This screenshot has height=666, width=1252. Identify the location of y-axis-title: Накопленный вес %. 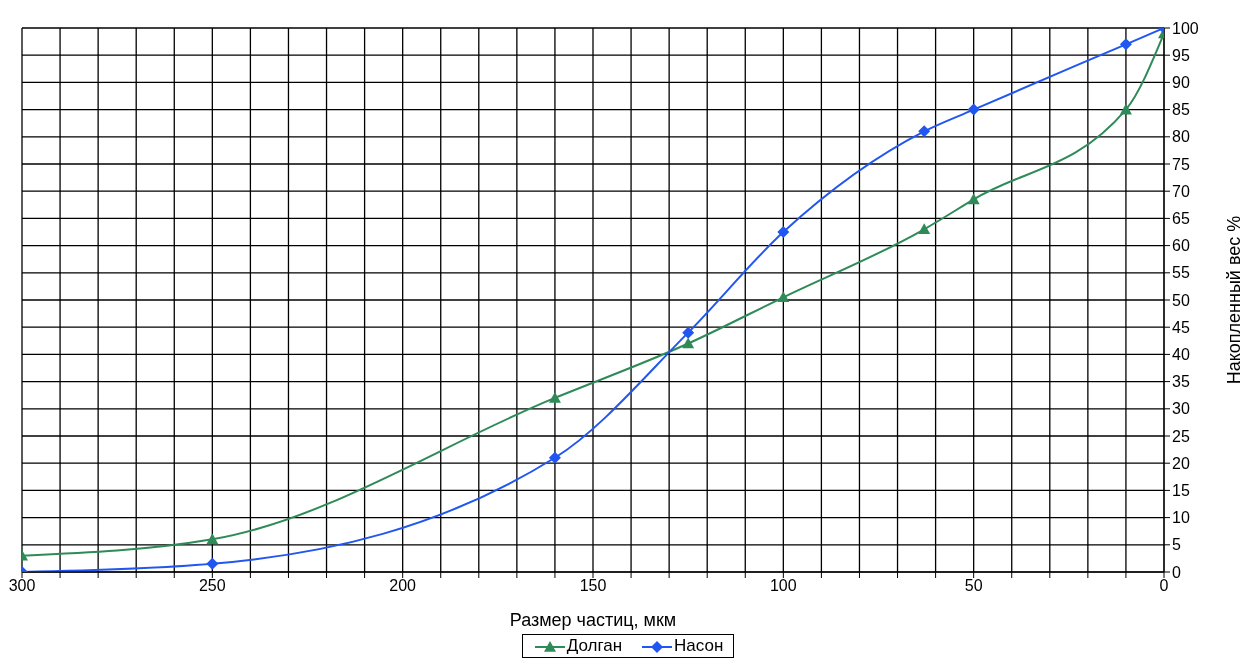
(1234, 300).